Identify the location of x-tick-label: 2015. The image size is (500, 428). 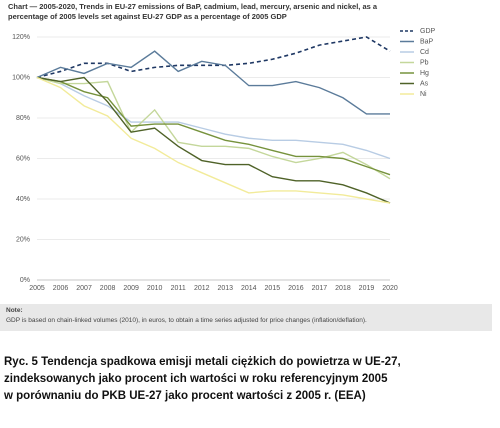
(273, 288).